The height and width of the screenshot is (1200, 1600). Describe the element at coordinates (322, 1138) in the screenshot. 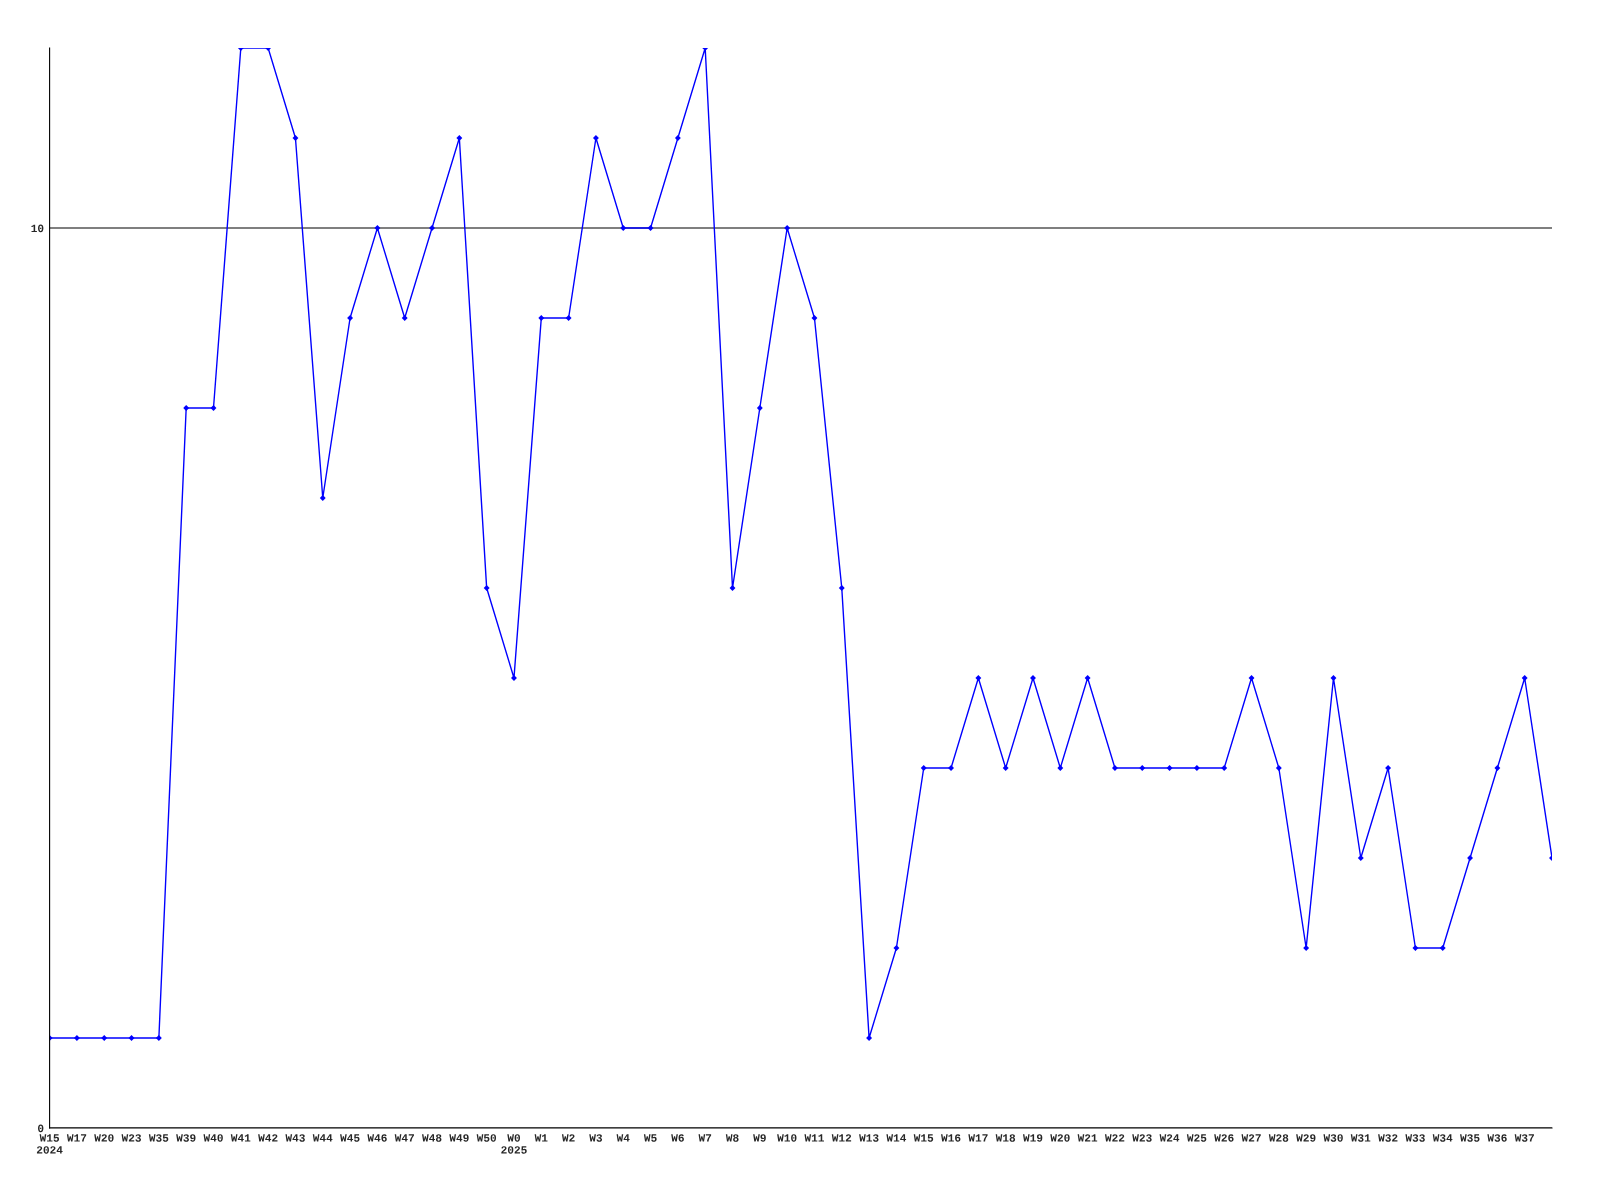

I see `x-tick-label: W44` at that location.